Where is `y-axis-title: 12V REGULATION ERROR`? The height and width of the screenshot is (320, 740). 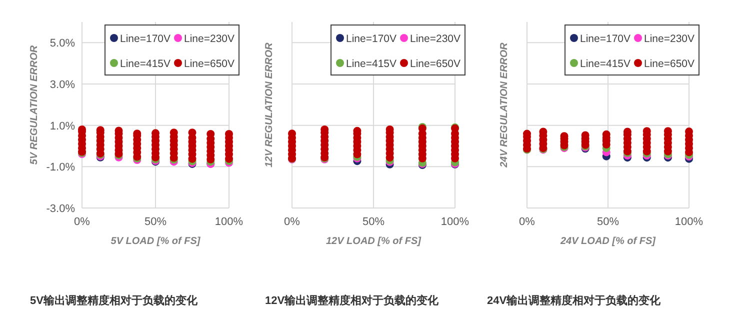
y-axis-title: 12V REGULATION ERROR is located at coordinates (269, 105).